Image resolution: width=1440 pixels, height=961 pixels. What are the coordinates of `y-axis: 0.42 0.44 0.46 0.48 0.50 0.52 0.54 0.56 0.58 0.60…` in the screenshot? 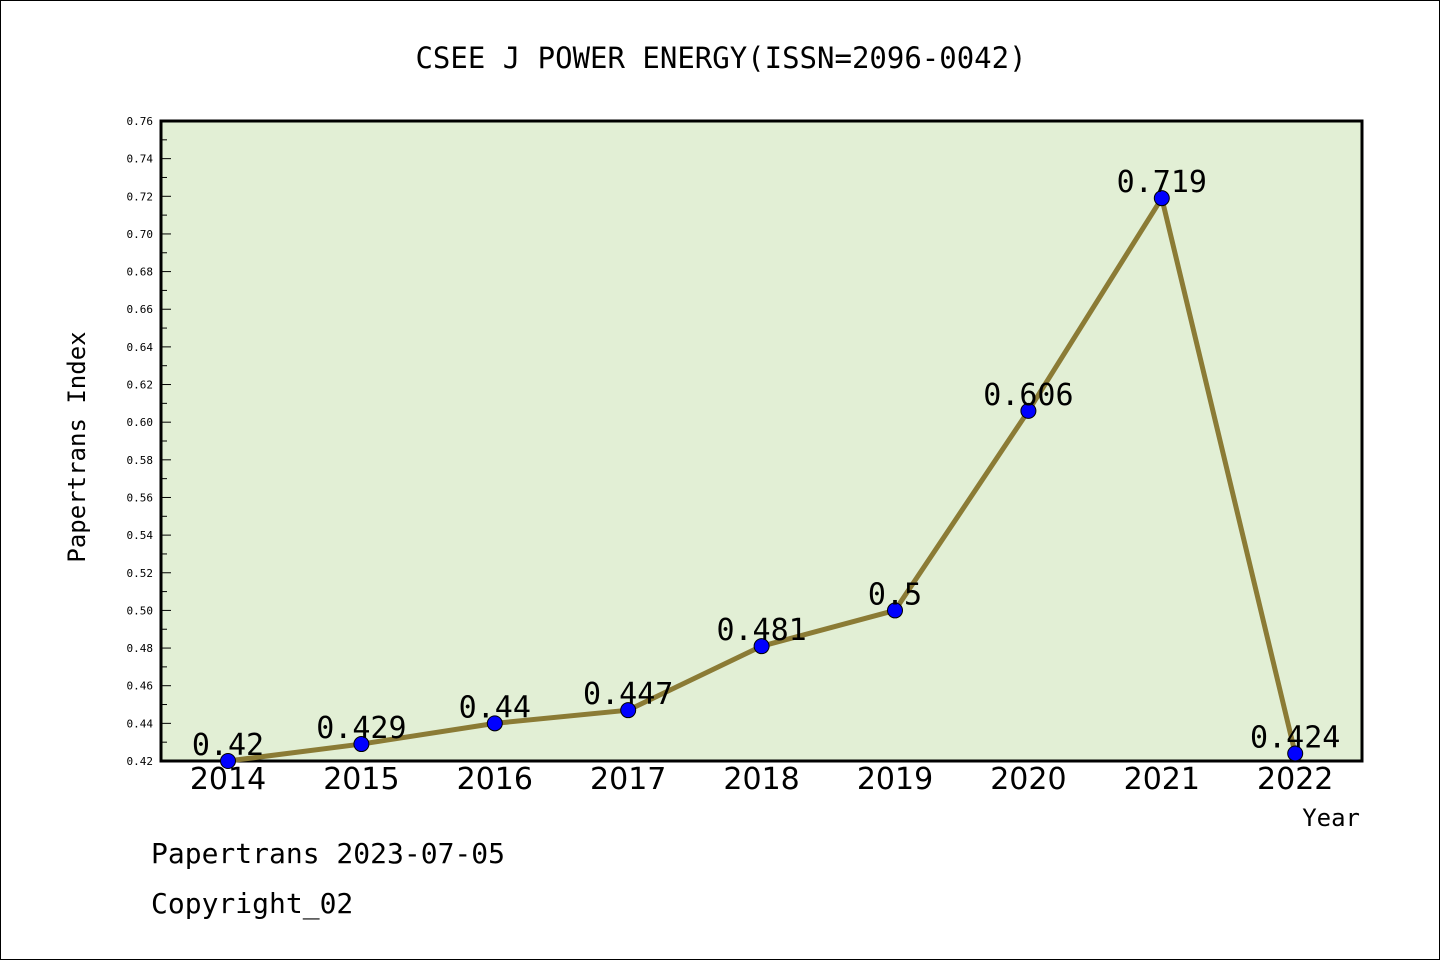 It's located at (149, 441).